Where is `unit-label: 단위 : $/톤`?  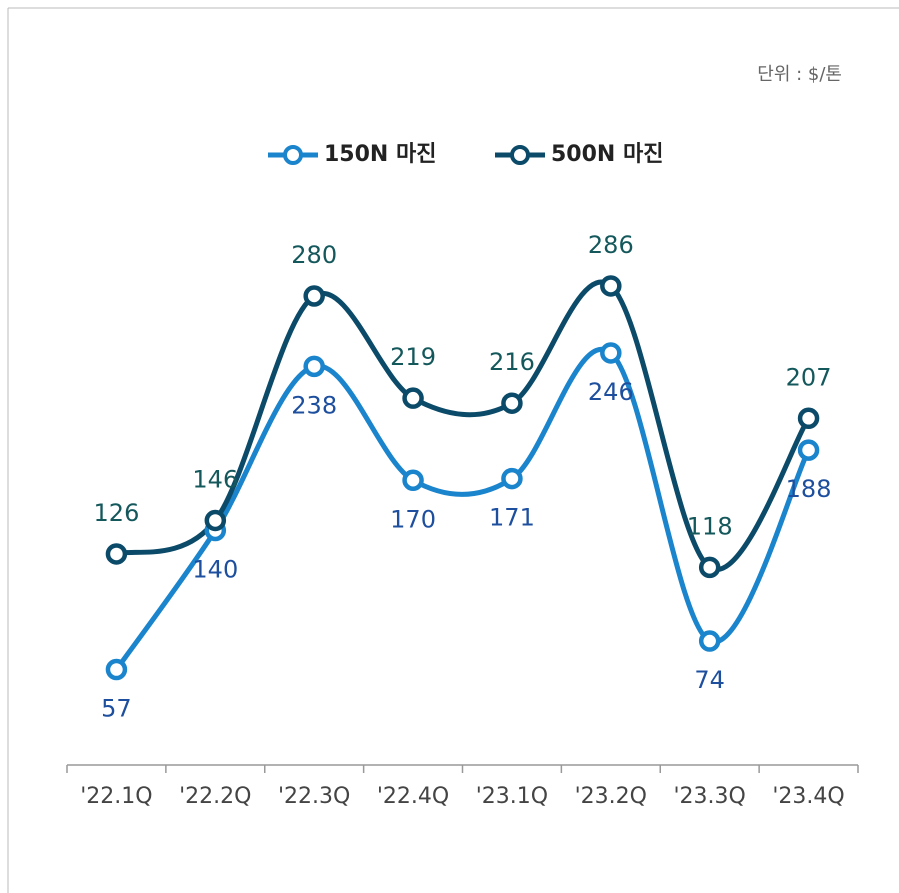
unit-label: 단위 : $/톤 is located at coordinates (799, 74).